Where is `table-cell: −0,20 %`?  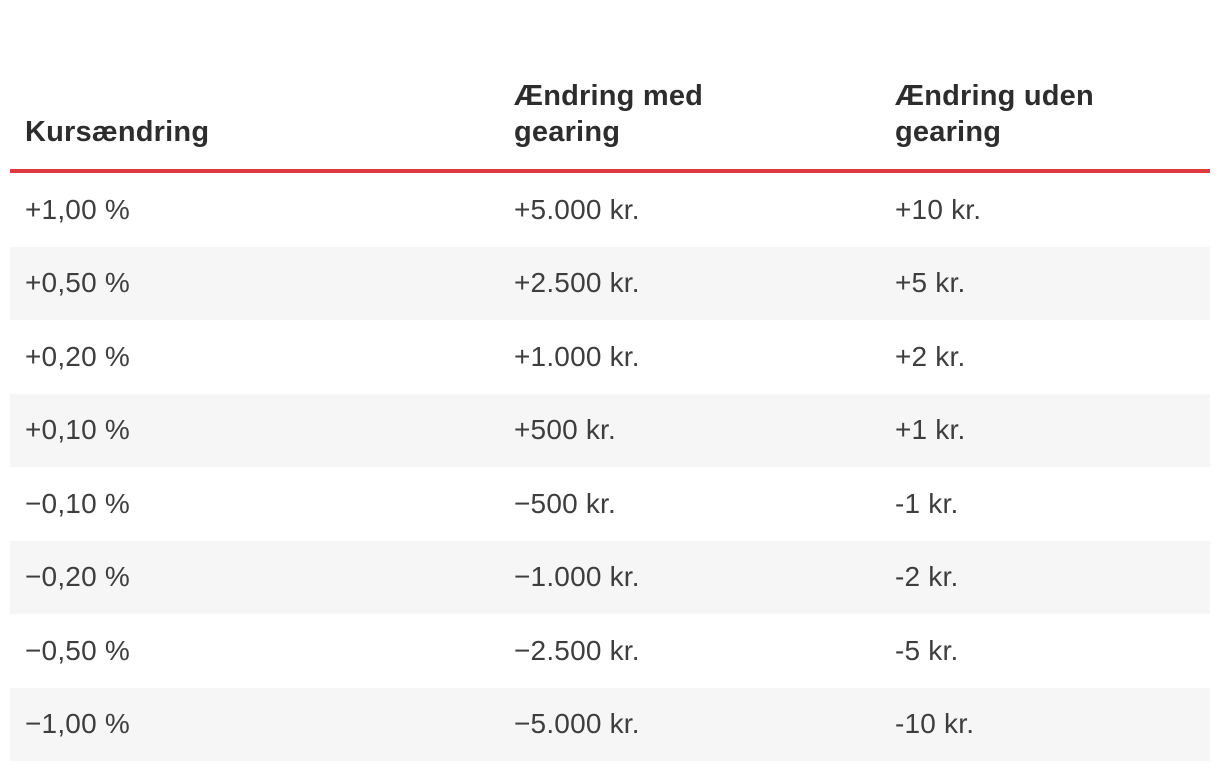
table-cell: −0,20 % is located at coordinates (77, 577).